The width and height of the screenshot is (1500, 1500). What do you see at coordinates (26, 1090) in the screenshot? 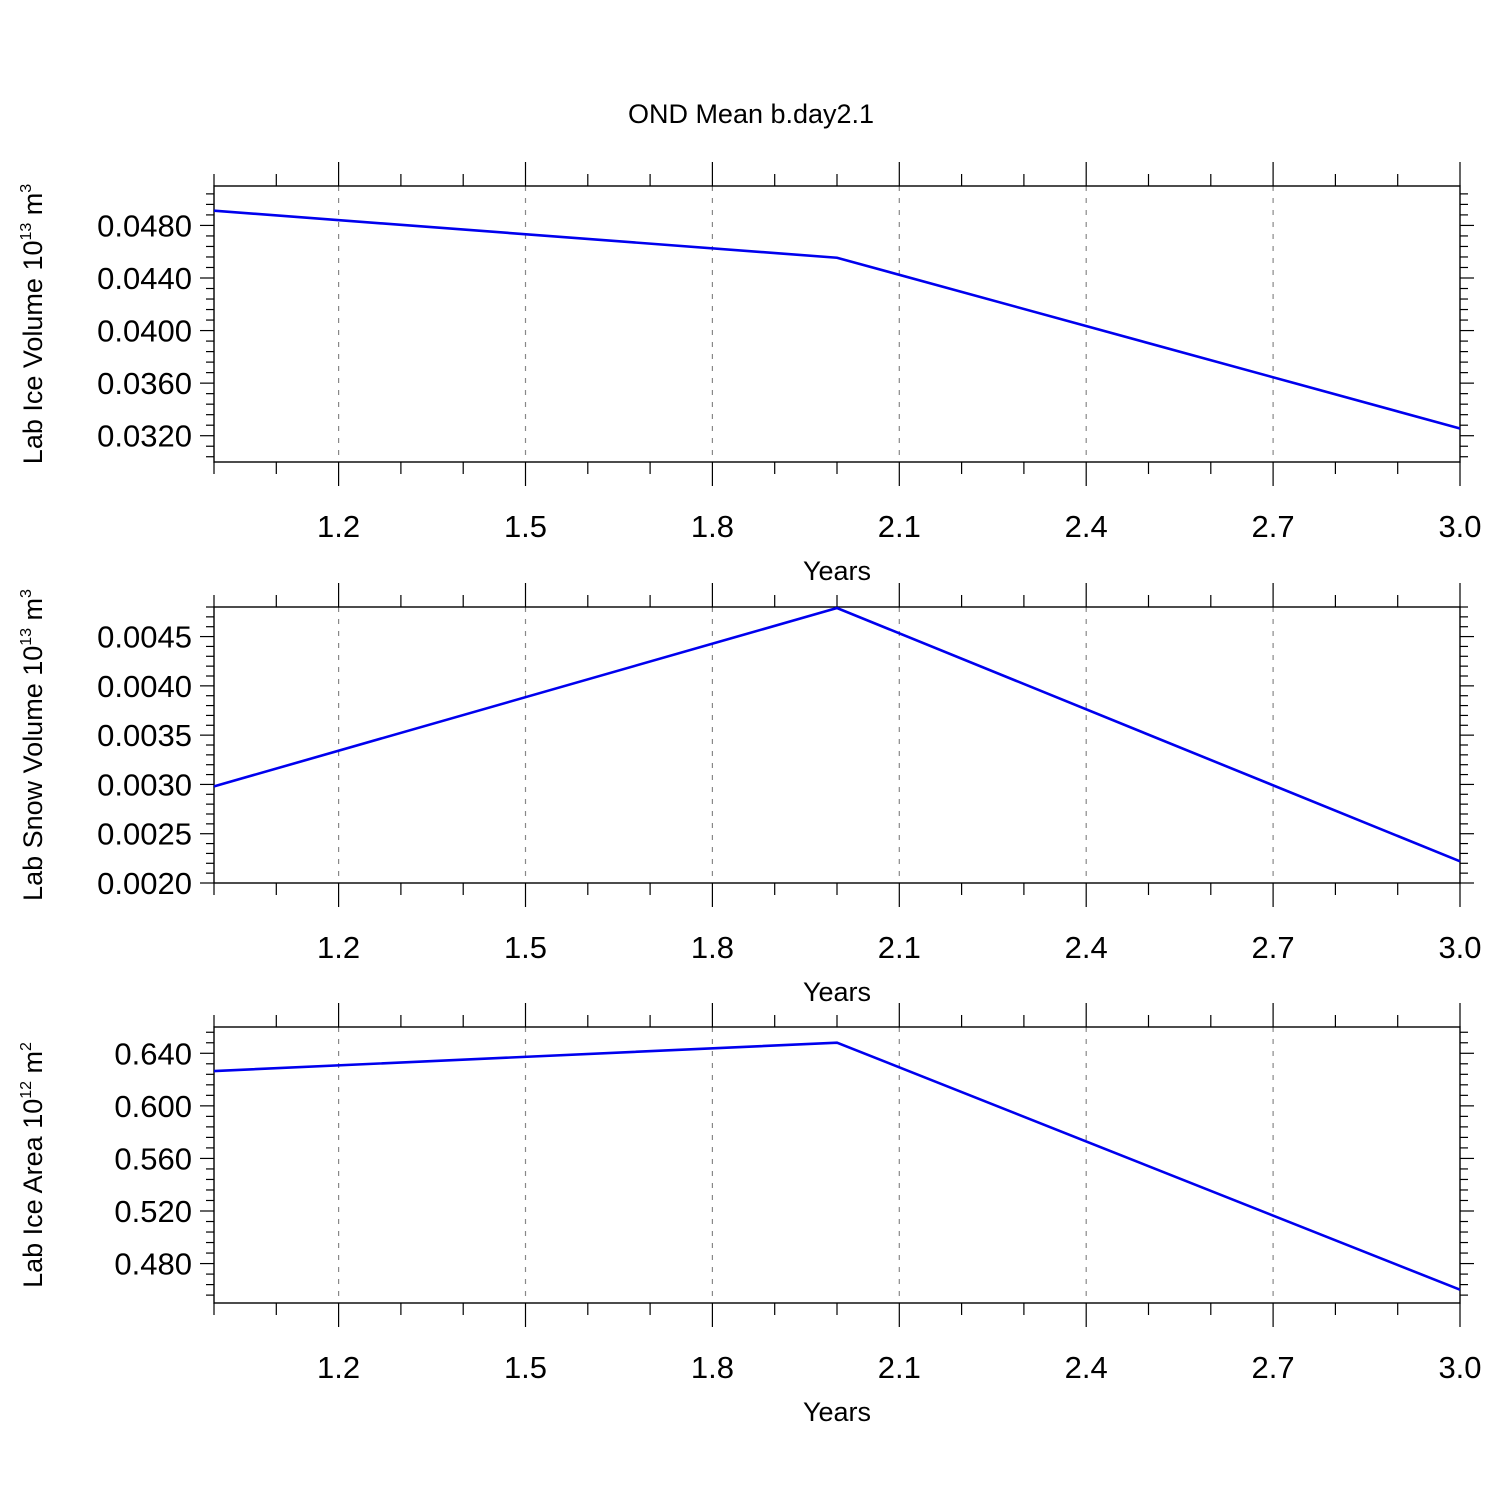
I see `y-axis-label-superscript: 12` at bounding box center [26, 1090].